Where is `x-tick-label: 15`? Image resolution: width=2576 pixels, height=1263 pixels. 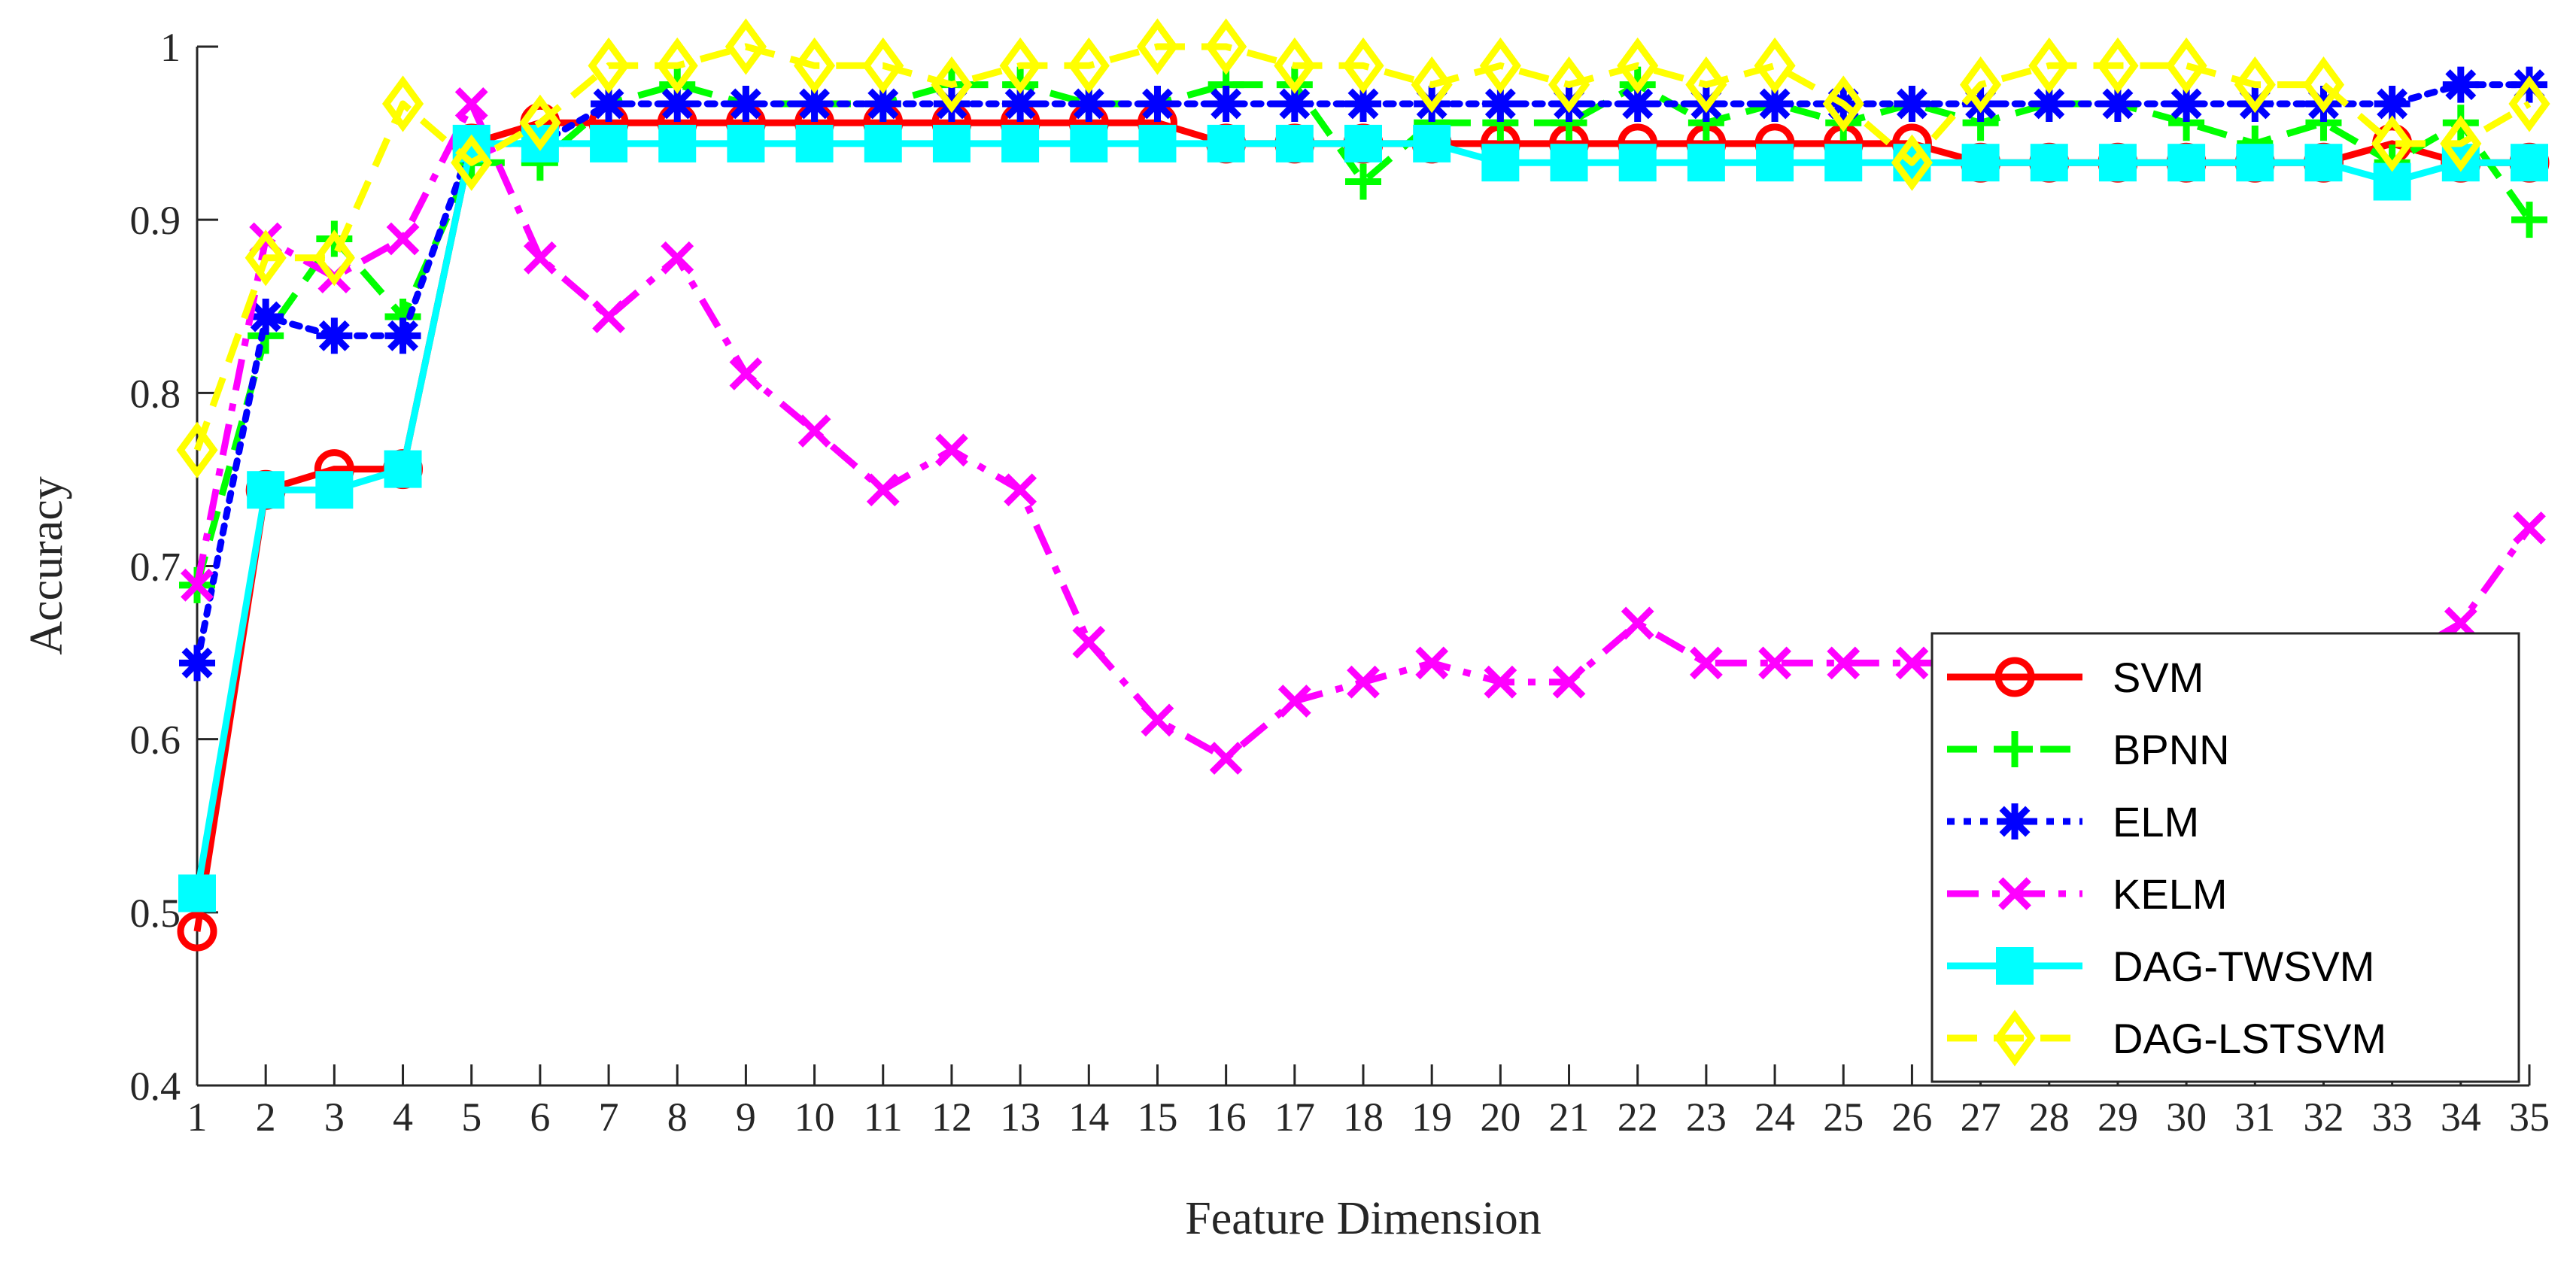
x-tick-label: 15 is located at coordinates (1157, 1117).